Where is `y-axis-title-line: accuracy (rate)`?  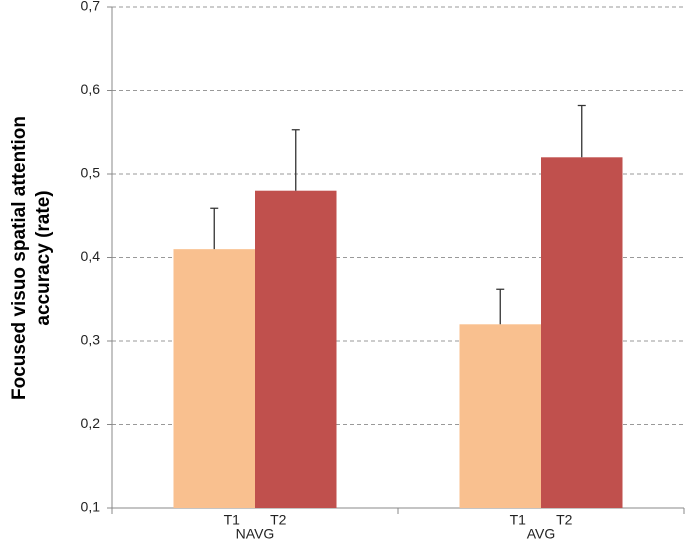
y-axis-title-line: accuracy (rate) is located at coordinates (43, 257).